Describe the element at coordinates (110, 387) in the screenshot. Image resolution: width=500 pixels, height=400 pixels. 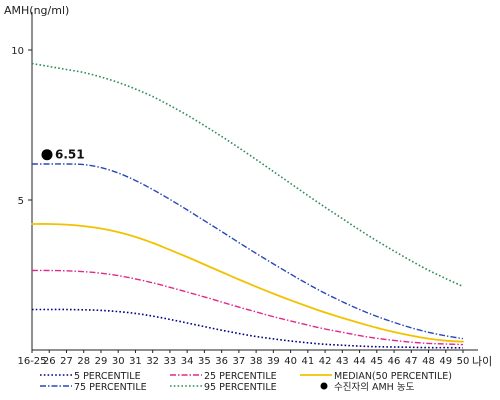
I see `legend-label: 75 PERCENTILE` at that location.